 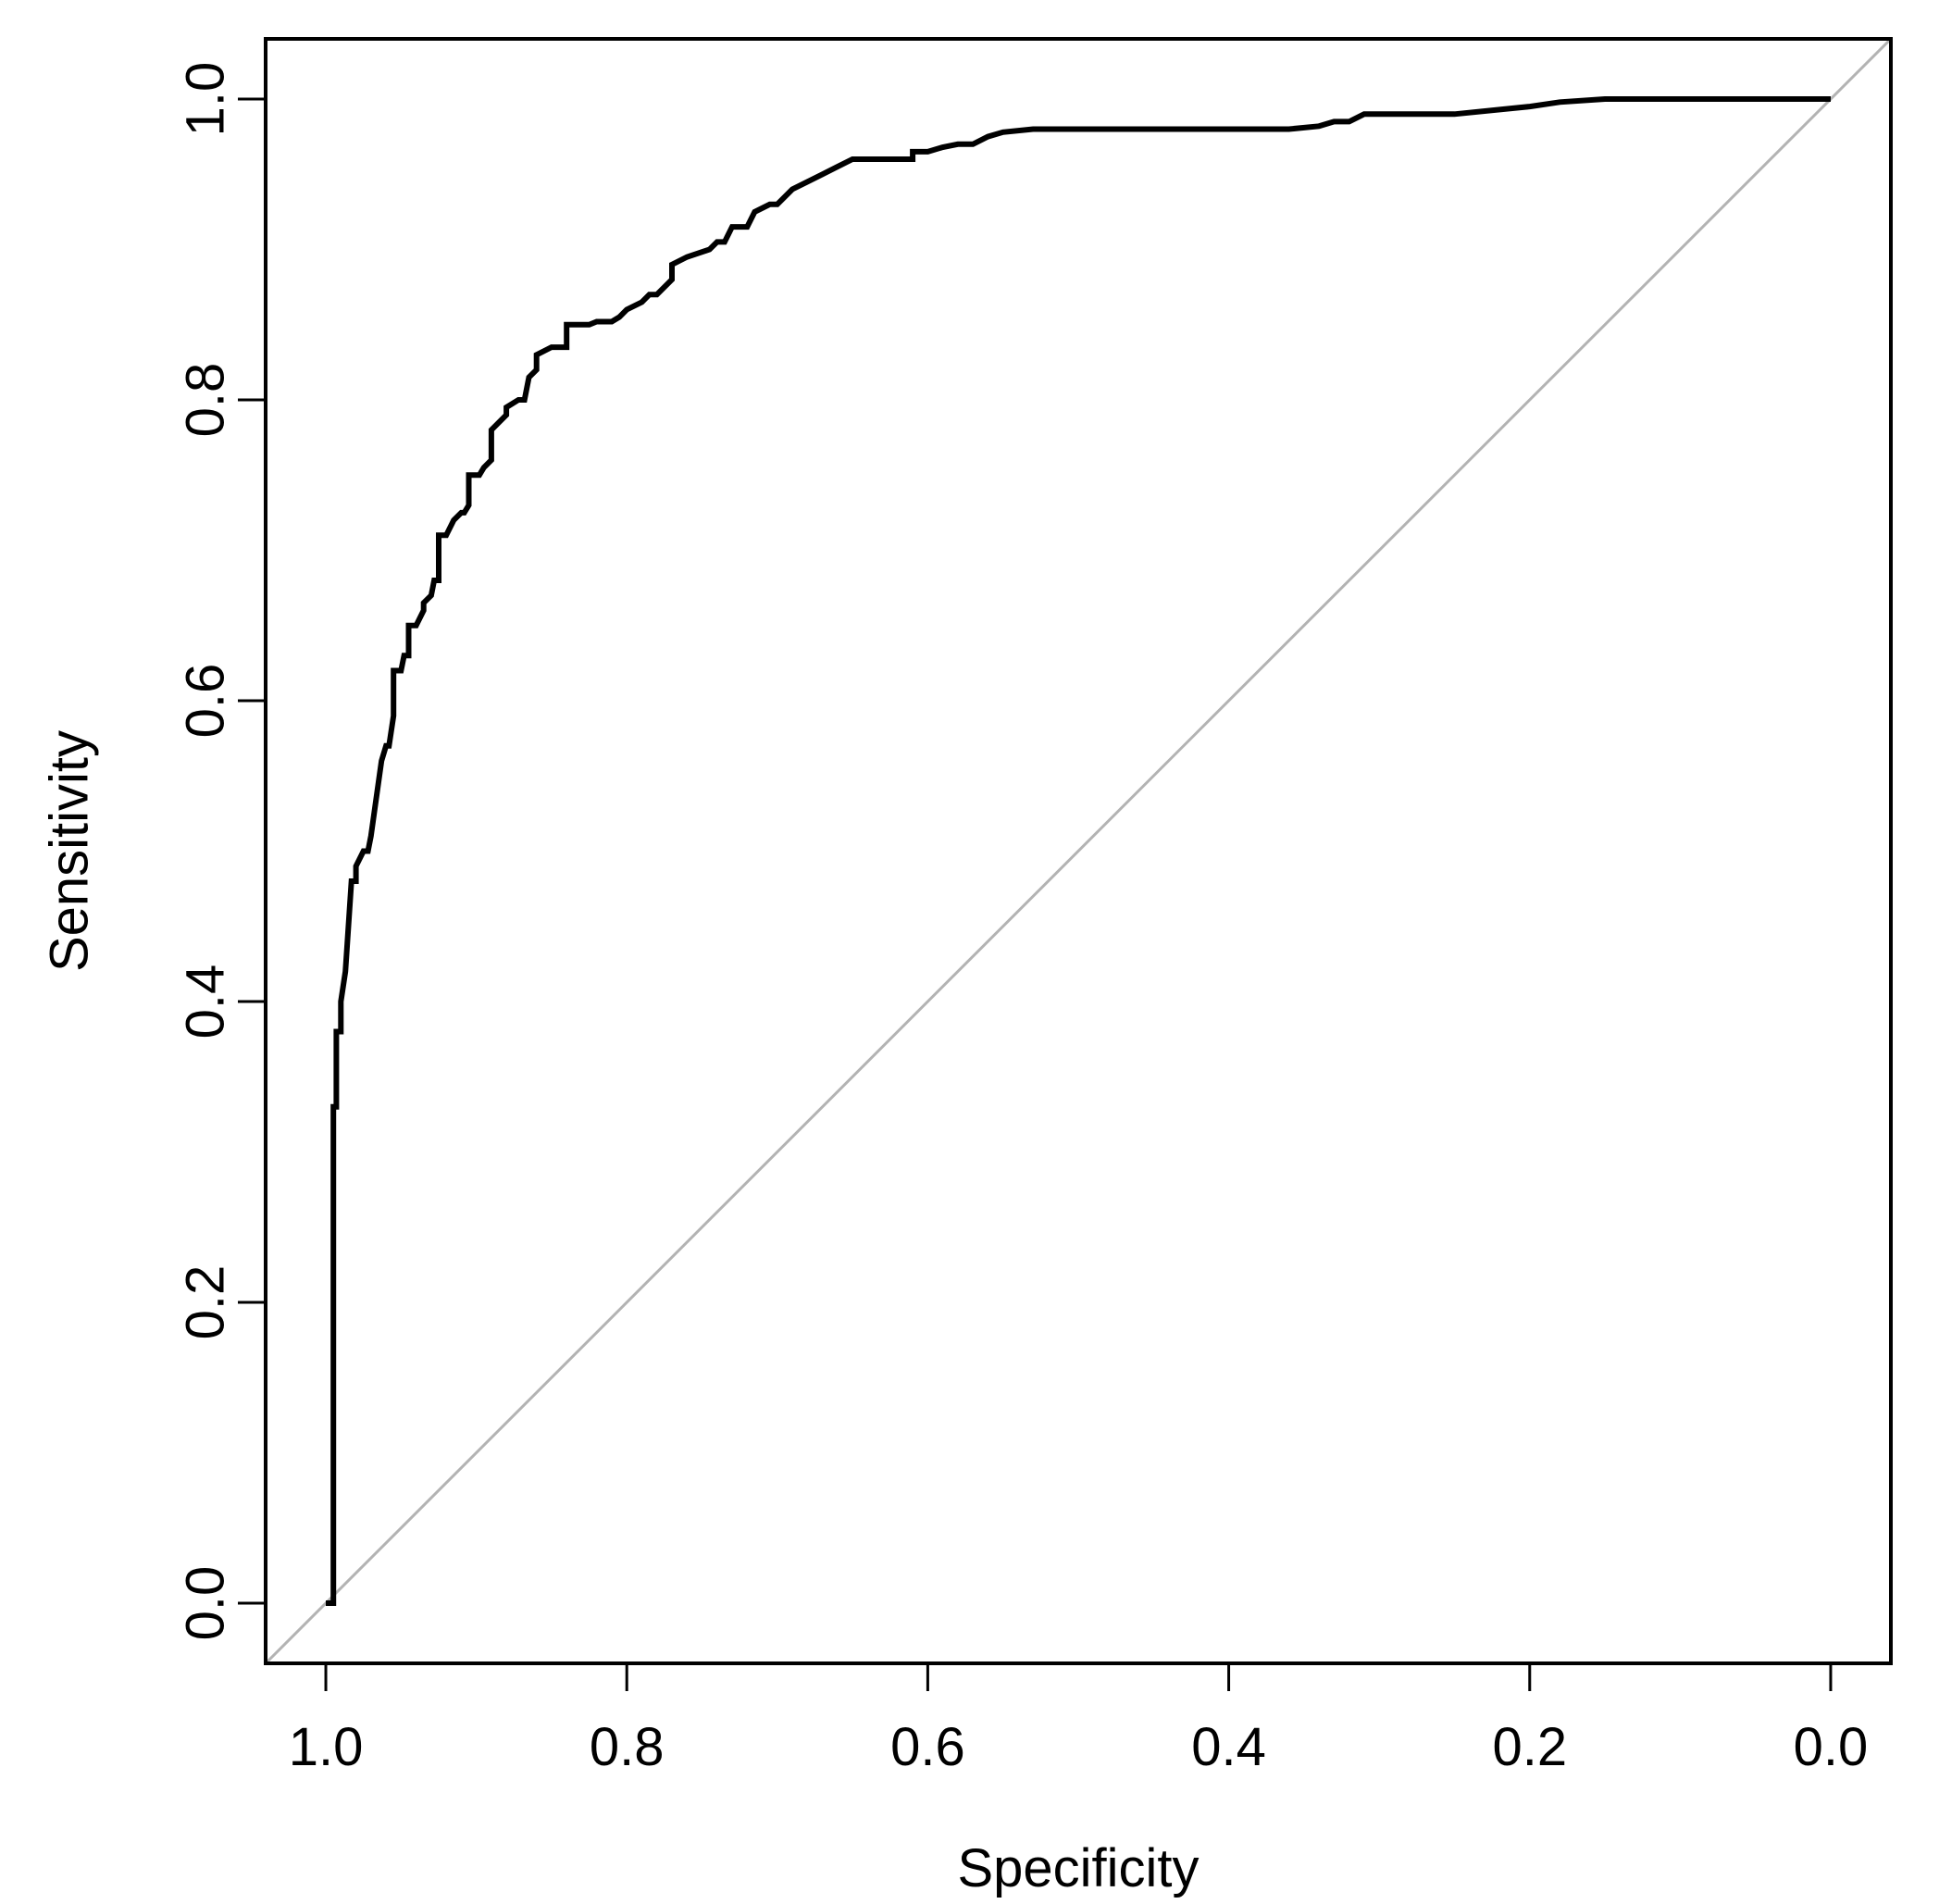 What do you see at coordinates (1832, 1747) in the screenshot?
I see `x-tick-label: 0.0` at bounding box center [1832, 1747].